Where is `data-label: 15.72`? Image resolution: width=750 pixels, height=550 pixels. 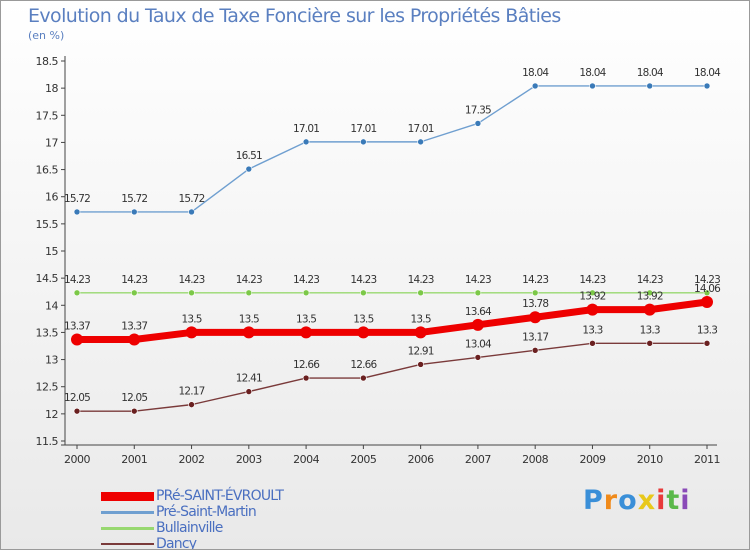
data-label: 15.72 is located at coordinates (134, 199).